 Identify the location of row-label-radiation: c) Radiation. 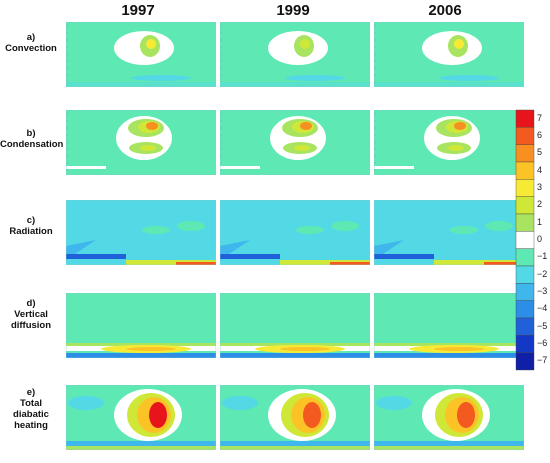
(31, 226).